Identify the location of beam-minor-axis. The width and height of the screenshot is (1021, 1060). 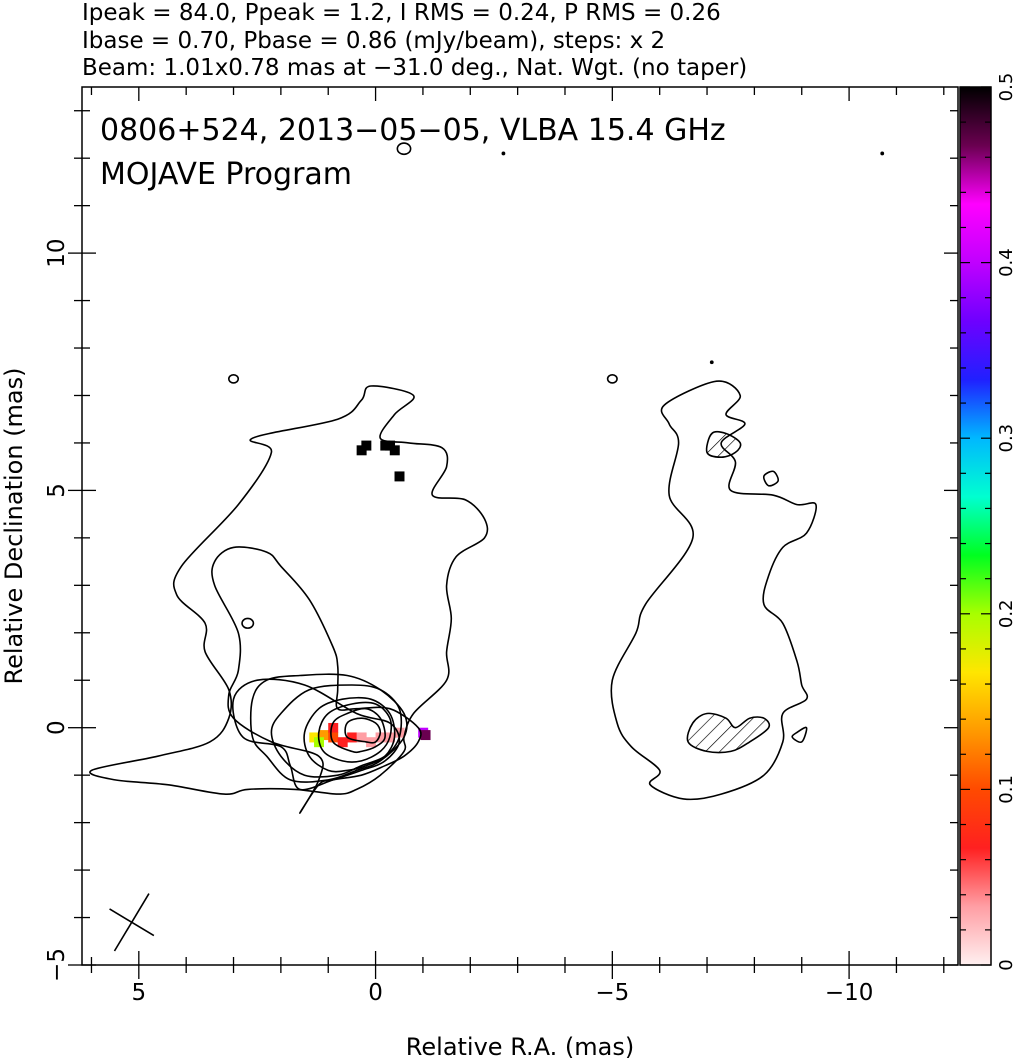
(132, 922).